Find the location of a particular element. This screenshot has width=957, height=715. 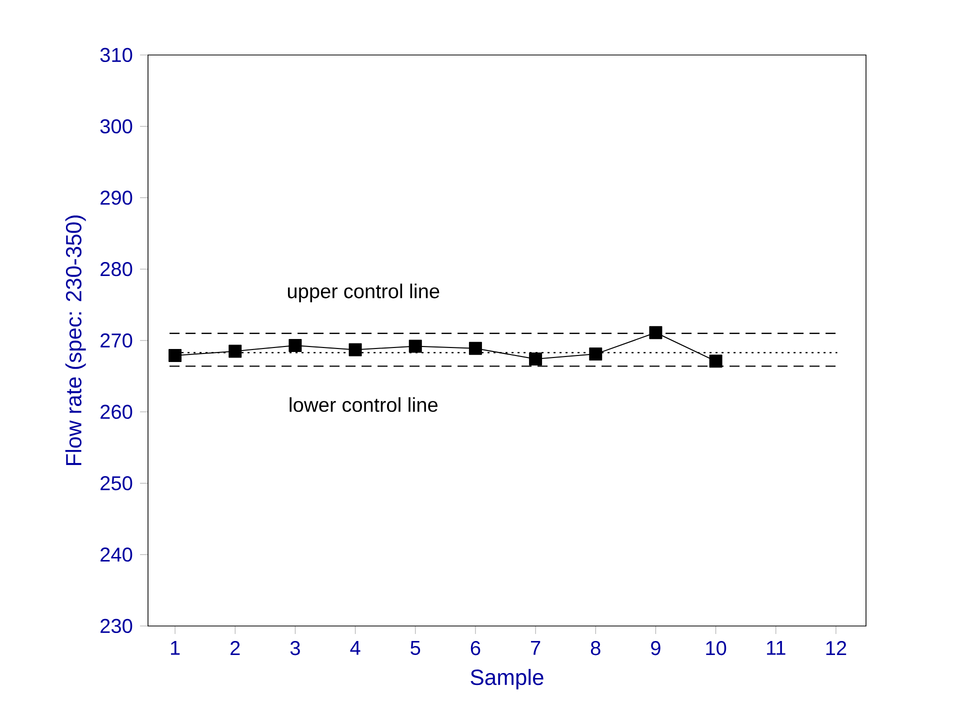

x-tick-label: 9 is located at coordinates (655, 648).